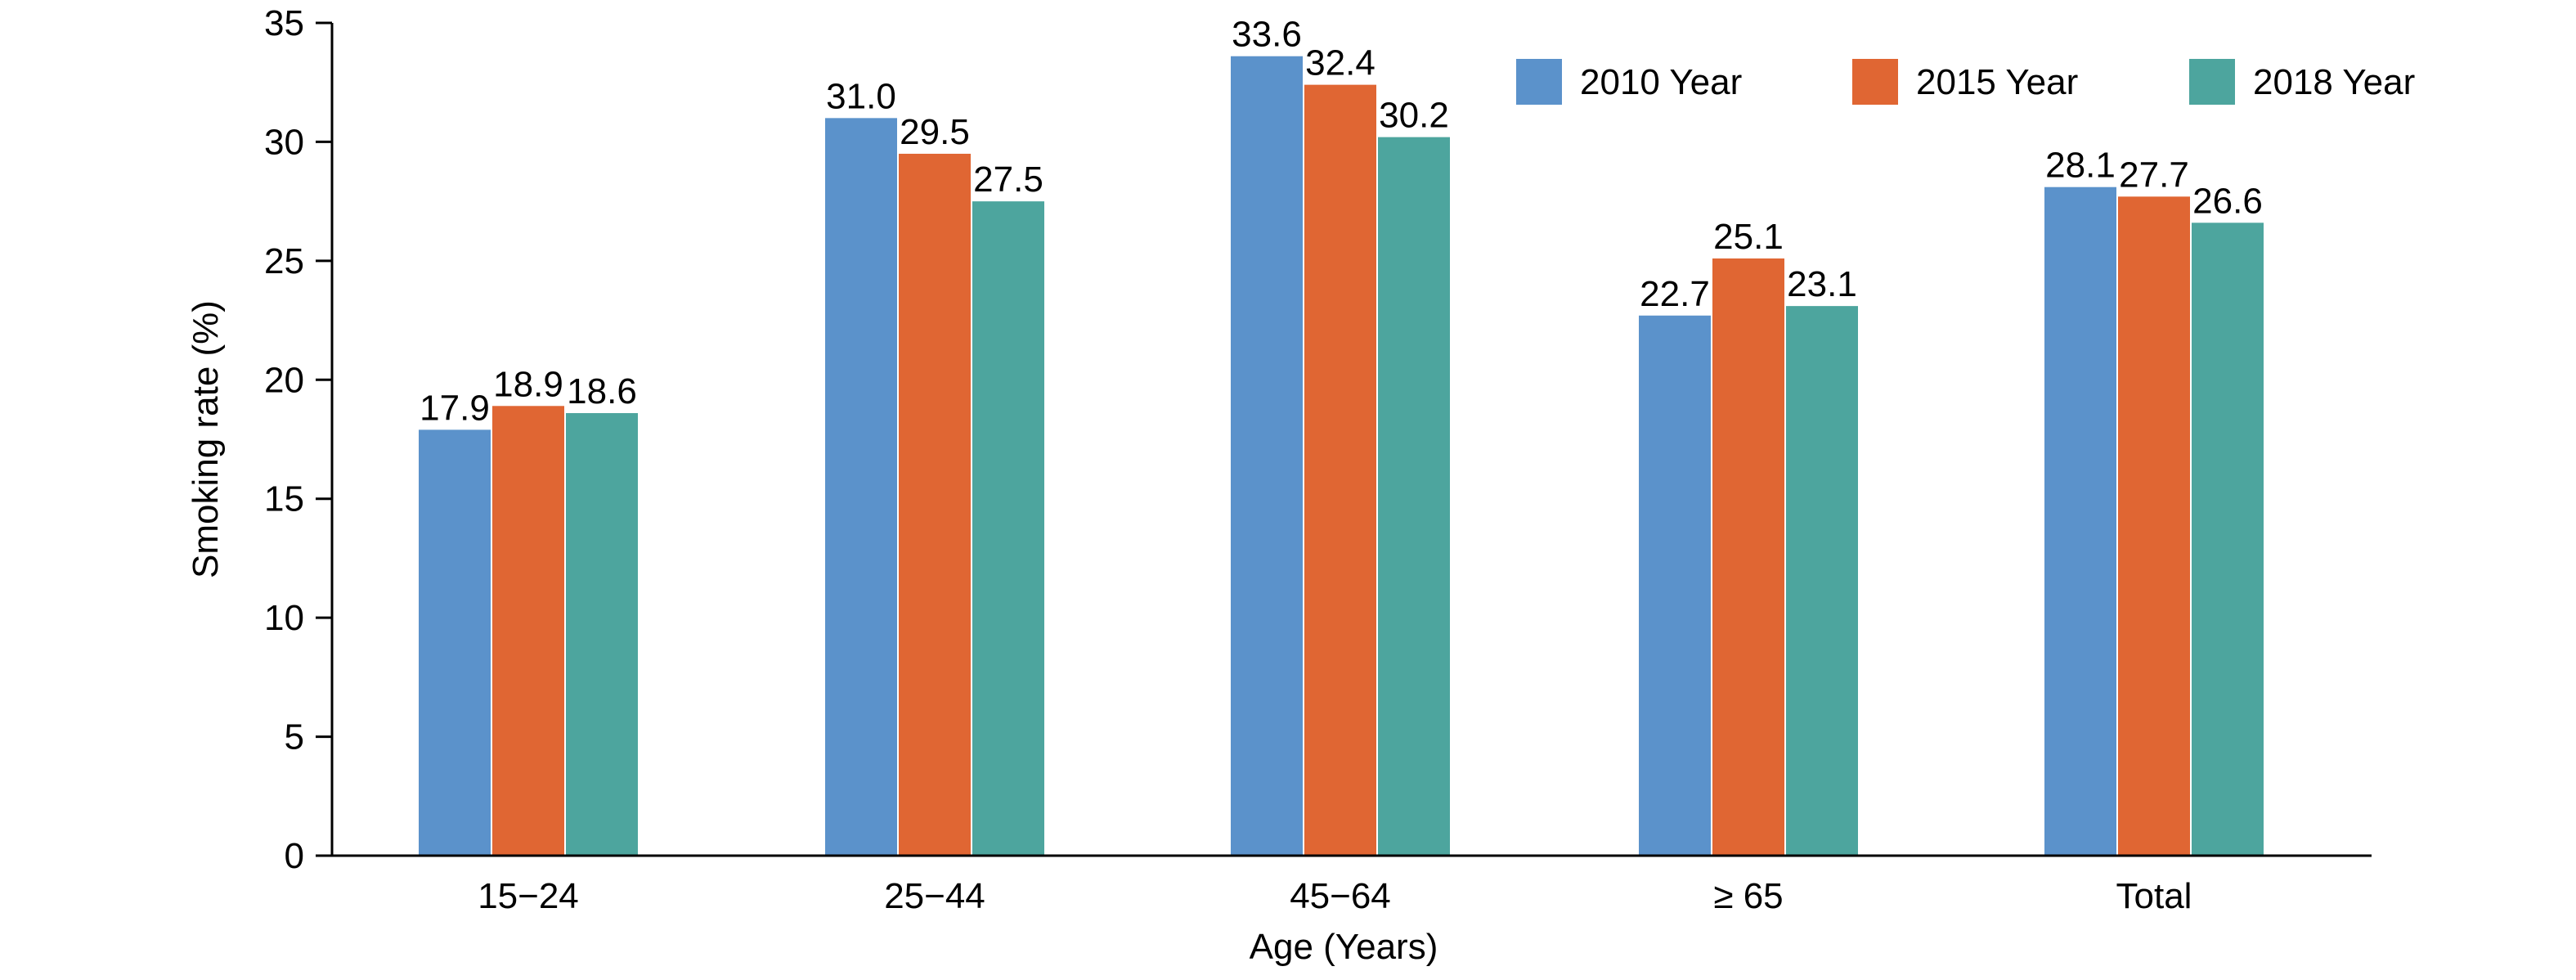 The width and height of the screenshot is (2576, 980). I want to click on bar-value-label: 32.4, so click(1341, 63).